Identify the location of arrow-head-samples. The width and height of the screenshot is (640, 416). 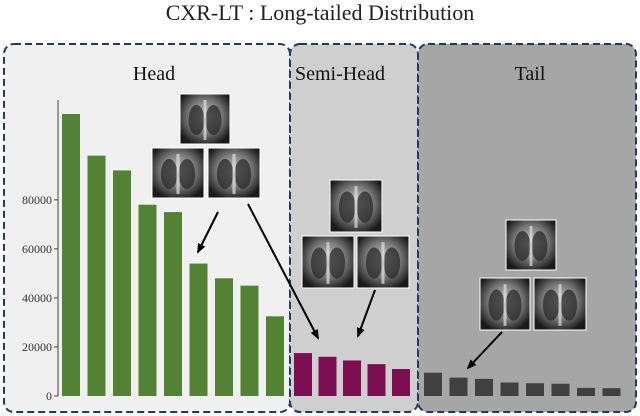
(208, 232).